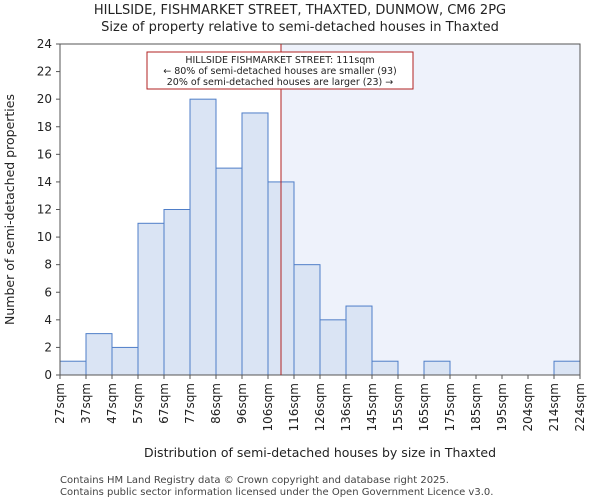  I want to click on bar-214sqm, so click(567, 368).